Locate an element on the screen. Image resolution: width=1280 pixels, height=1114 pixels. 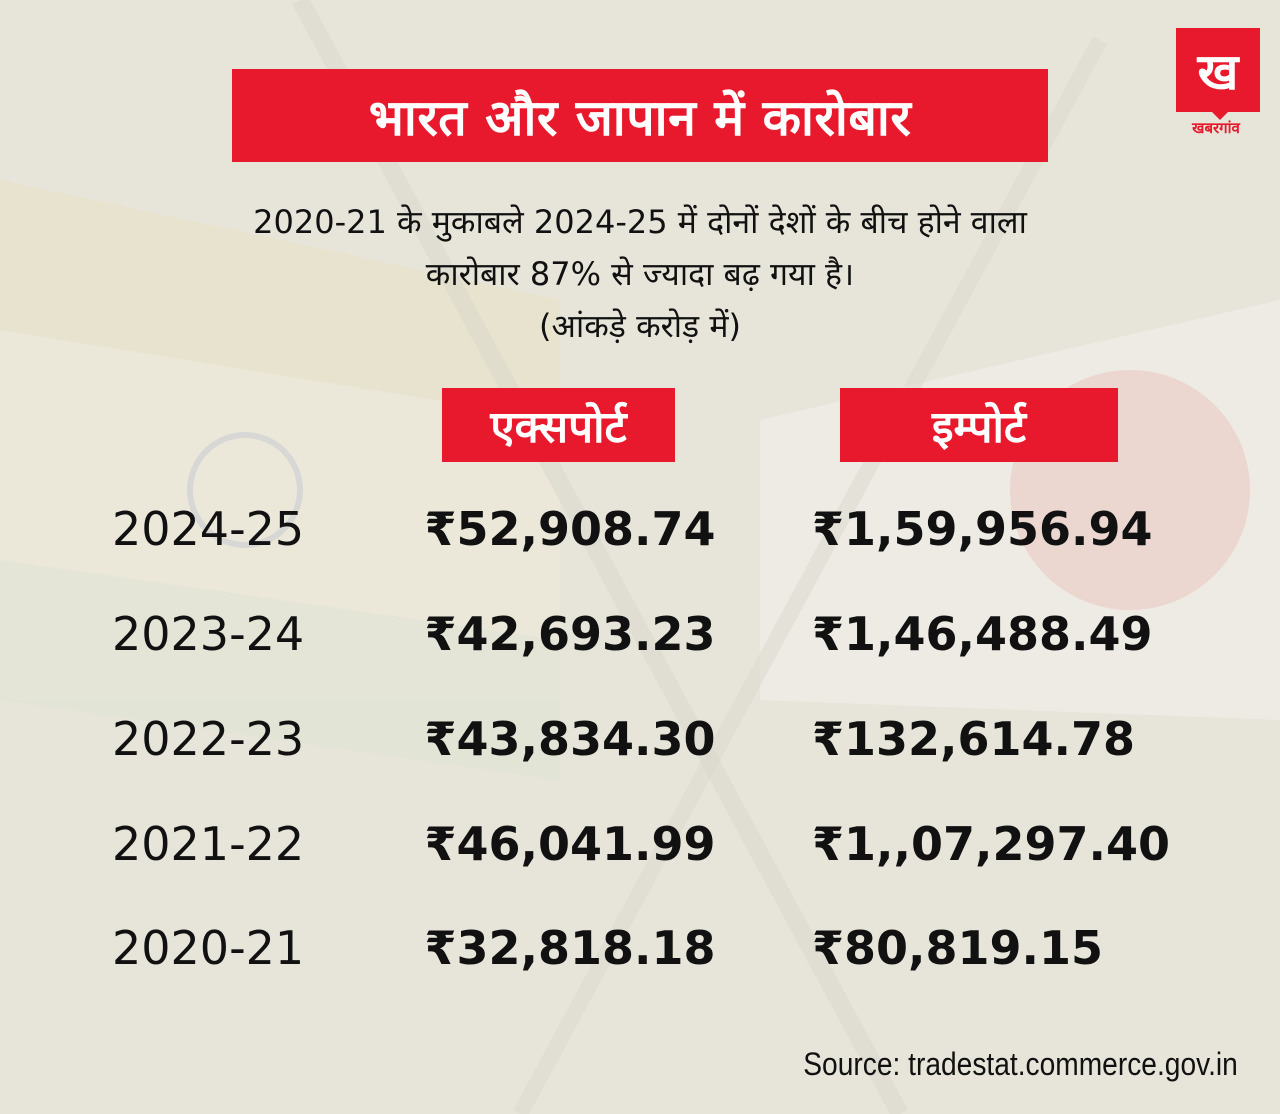
brand-logo: ख खबरगांव is located at coordinates (1216, 81).